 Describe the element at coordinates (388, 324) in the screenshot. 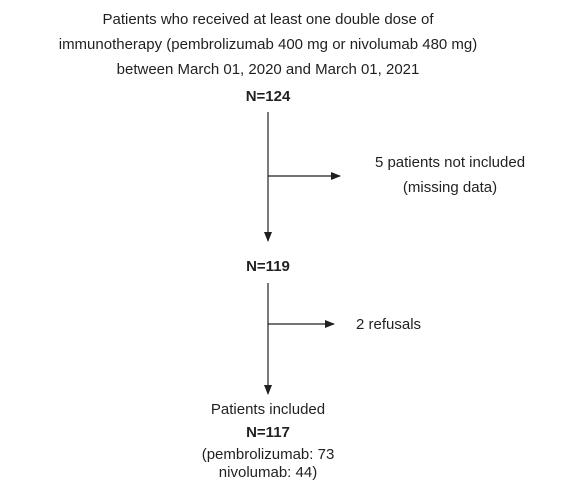

I see `exclusion-text: 2 refusals` at that location.